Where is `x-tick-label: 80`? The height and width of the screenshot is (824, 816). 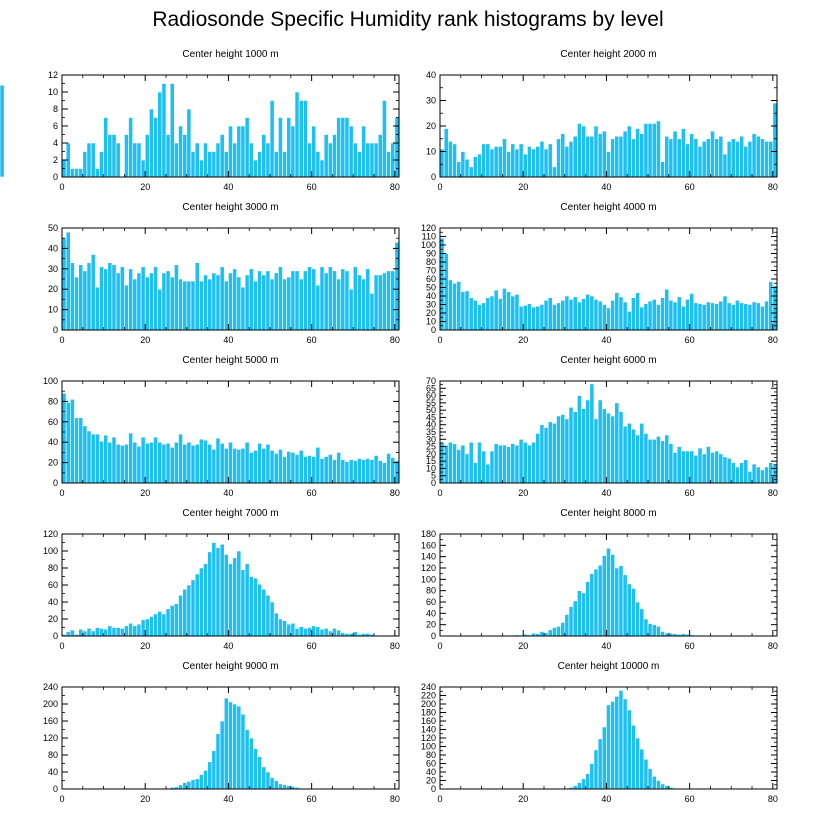
x-tick-label: 80 is located at coordinates (395, 646).